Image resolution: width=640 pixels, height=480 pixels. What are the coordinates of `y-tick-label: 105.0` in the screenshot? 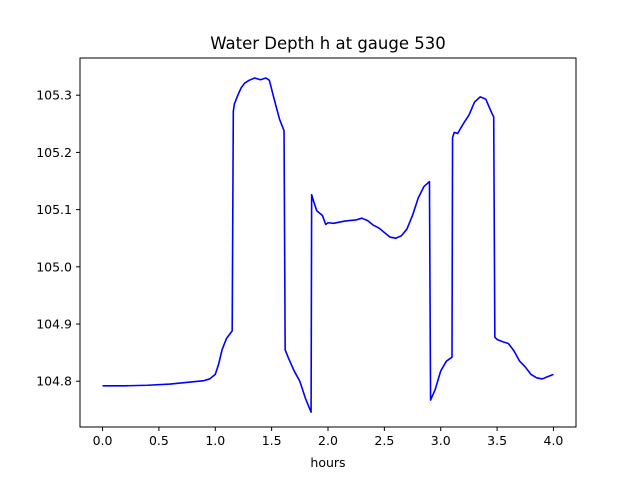 It's located at (54, 266).